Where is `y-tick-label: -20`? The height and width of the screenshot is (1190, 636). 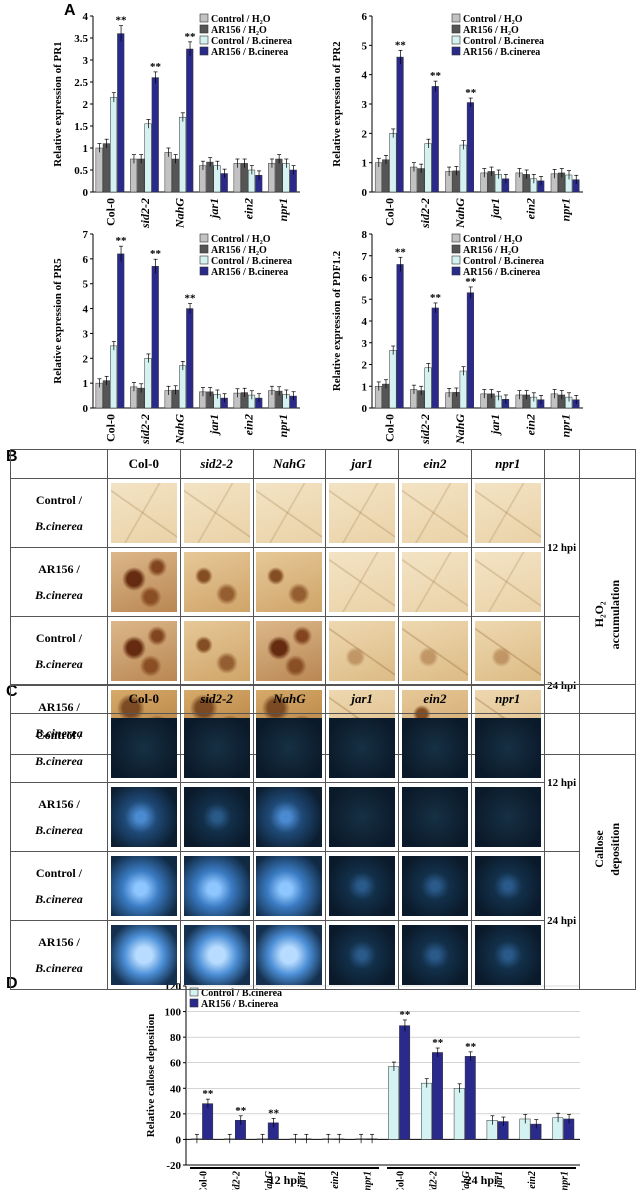 y-tick-label: -20 is located at coordinates (173, 1166).